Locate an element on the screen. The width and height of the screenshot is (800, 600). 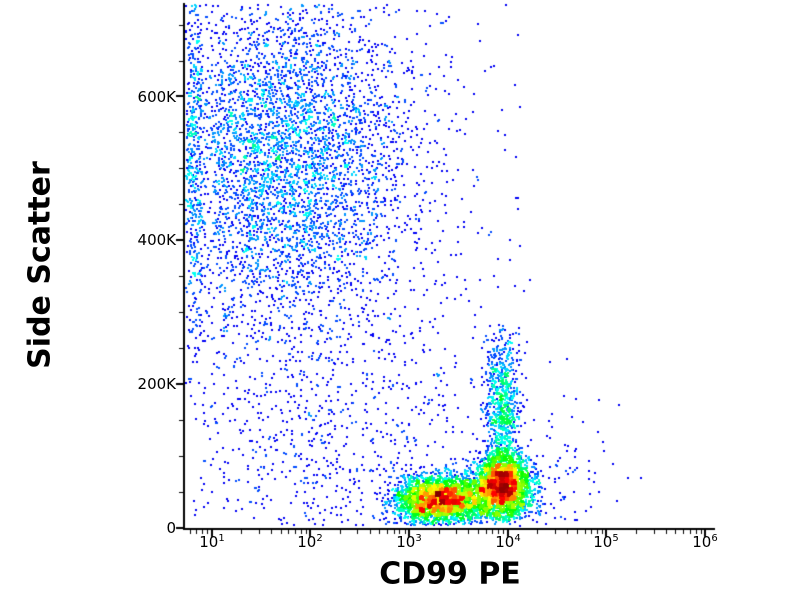
x-tick-exponent: 1 is located at coordinates (221, 538).